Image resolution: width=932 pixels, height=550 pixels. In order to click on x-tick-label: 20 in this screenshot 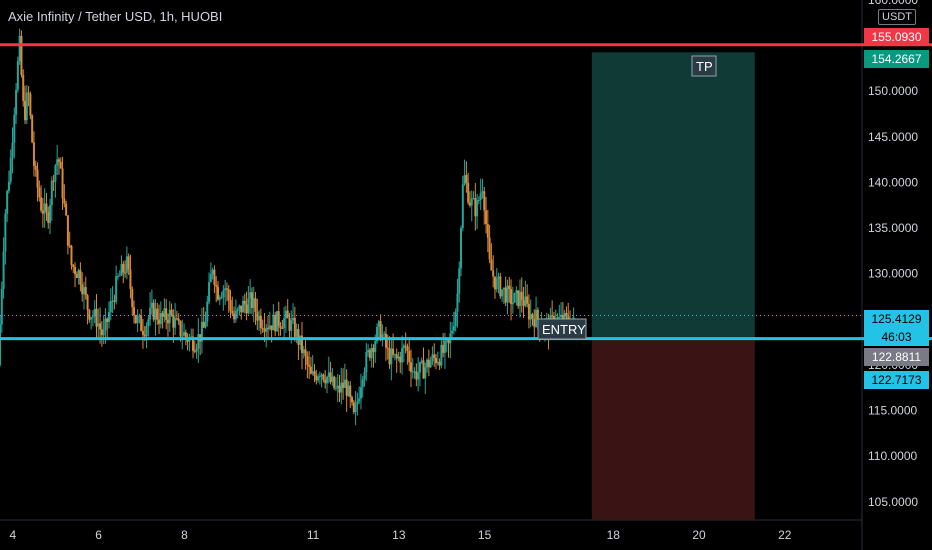, I will do `click(699, 535)`.